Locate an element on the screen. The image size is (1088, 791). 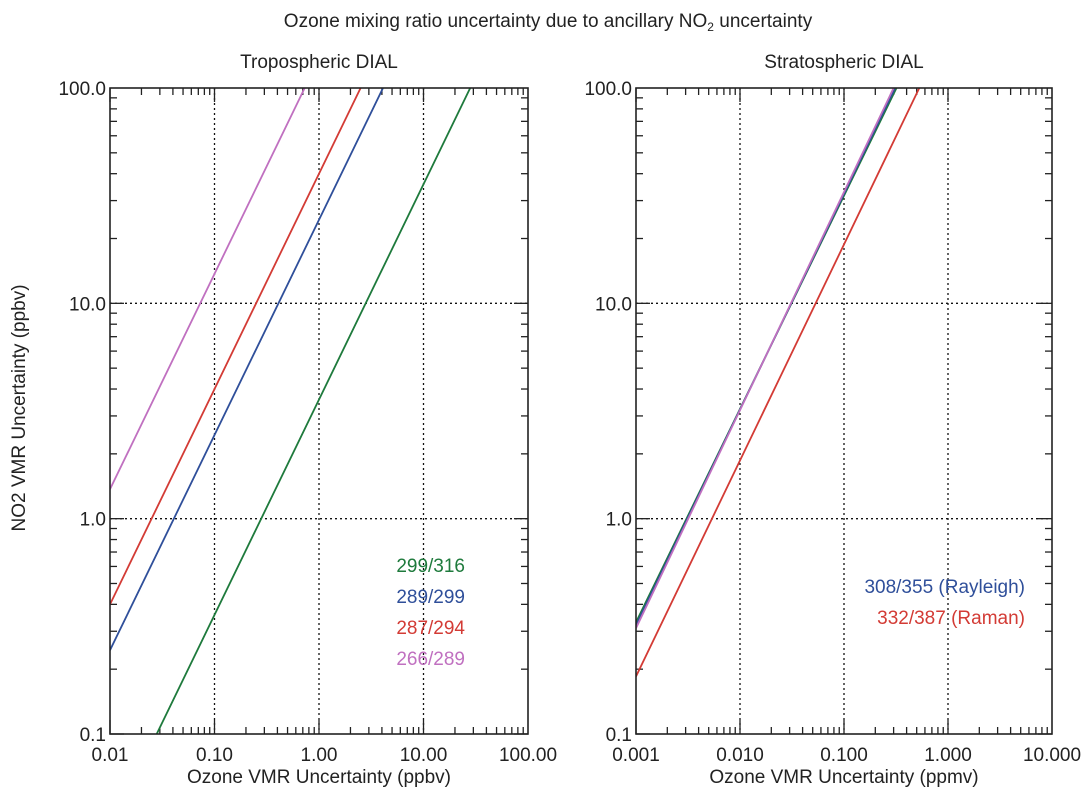
x-tick-label: 0.010 is located at coordinates (740, 755).